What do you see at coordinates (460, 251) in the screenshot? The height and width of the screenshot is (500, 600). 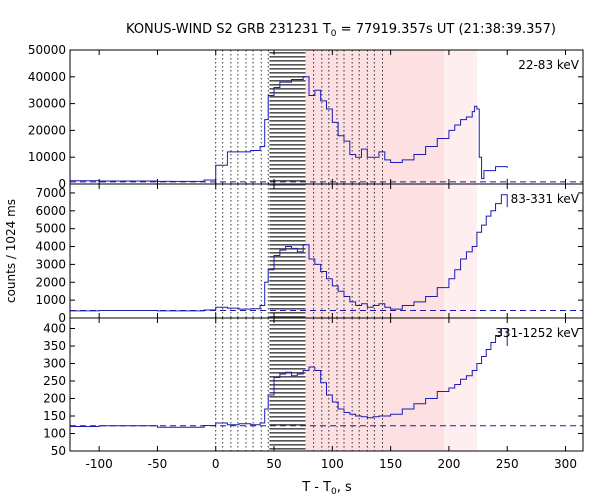 I see `shade-tail-interval` at bounding box center [460, 251].